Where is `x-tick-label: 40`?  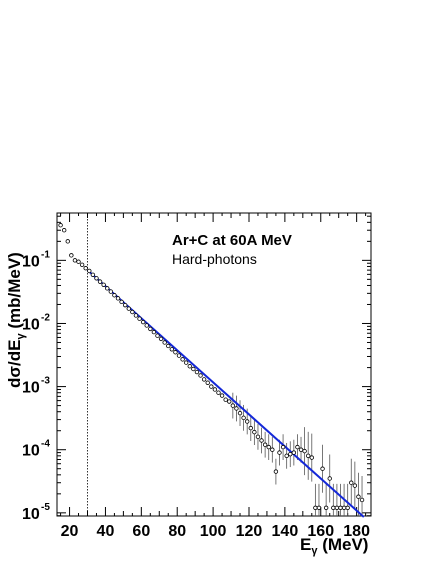 x-tick-label: 40 is located at coordinates (106, 531).